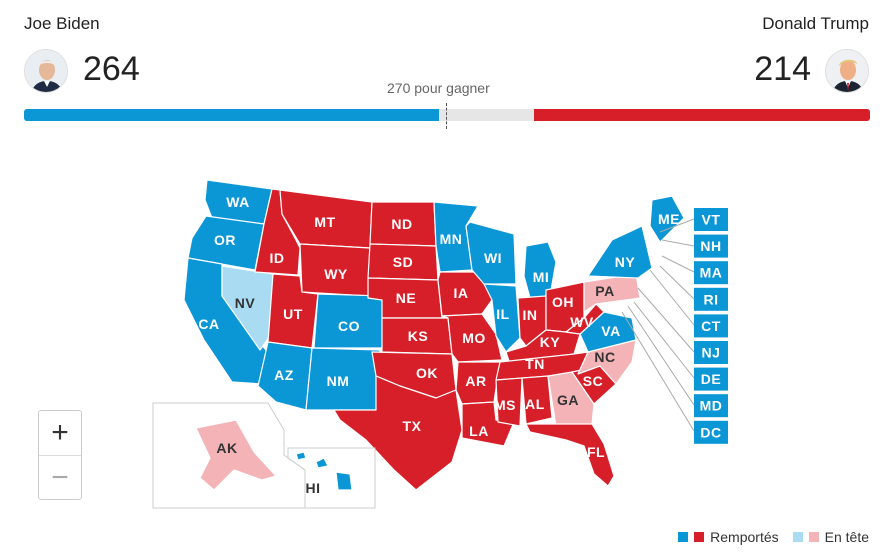  I want to click on threshold-label: 270 pour gagner, so click(438, 88).